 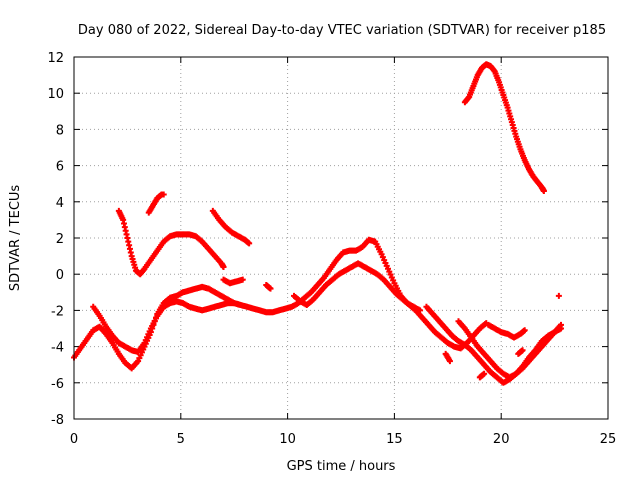 I want to click on x-tick-label: 15, so click(x=394, y=439).